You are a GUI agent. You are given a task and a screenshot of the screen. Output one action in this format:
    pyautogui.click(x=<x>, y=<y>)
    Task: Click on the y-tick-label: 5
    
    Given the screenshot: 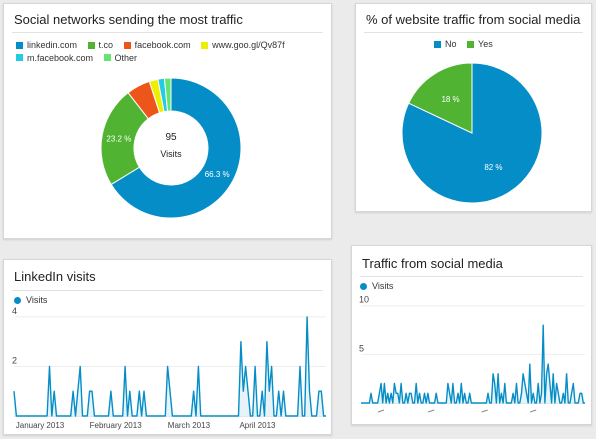 What is the action you would take?
    pyautogui.click(x=361, y=348)
    